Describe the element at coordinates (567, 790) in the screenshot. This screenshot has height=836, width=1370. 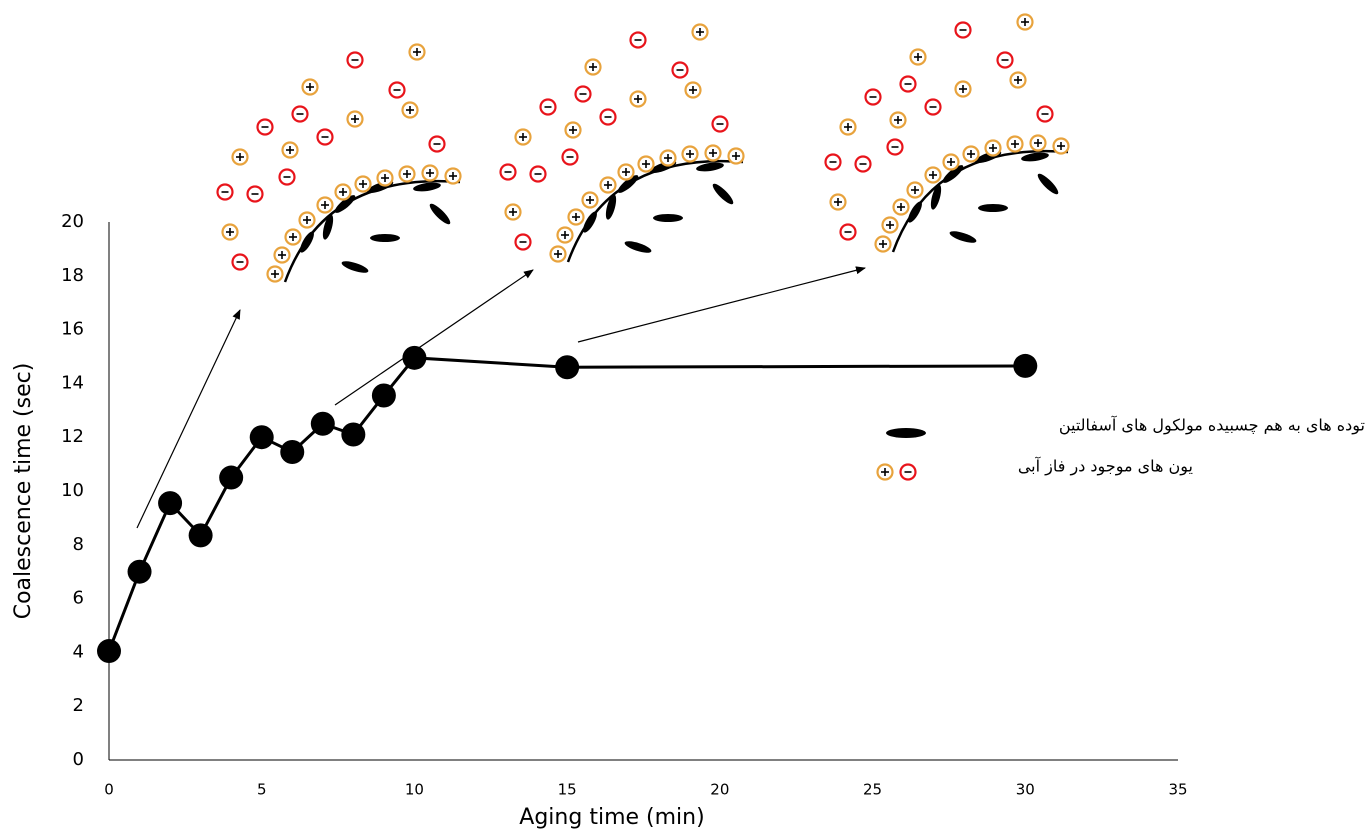
I see `x-tick-label: 15` at that location.